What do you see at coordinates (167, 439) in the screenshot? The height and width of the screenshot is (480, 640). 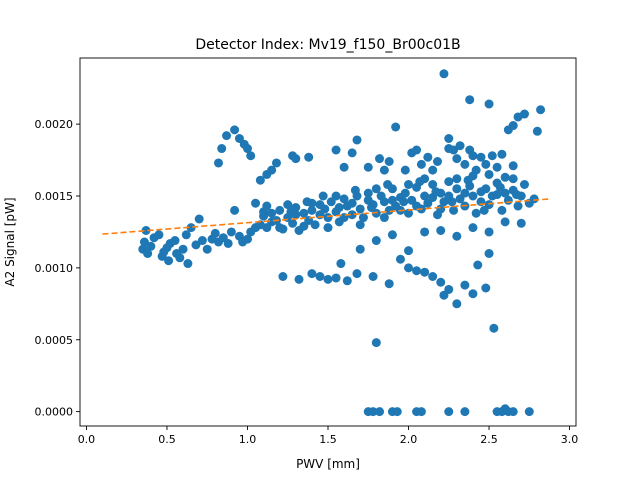 I see `x-tick-label: 0.5` at bounding box center [167, 439].